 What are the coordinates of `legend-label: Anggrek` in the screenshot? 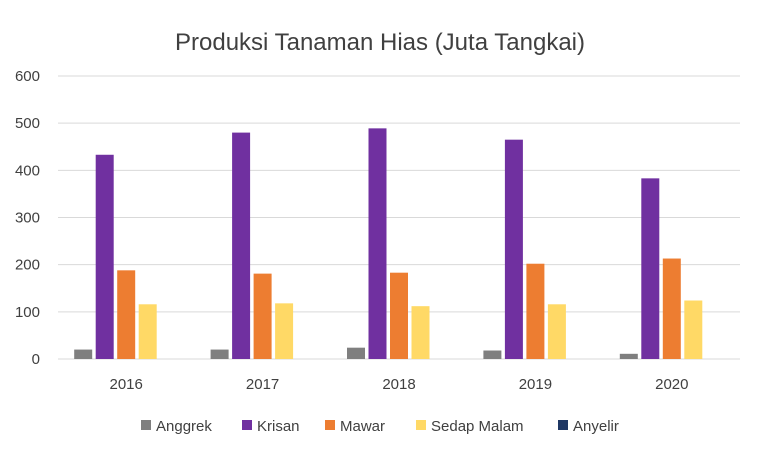 It's located at (184, 426).